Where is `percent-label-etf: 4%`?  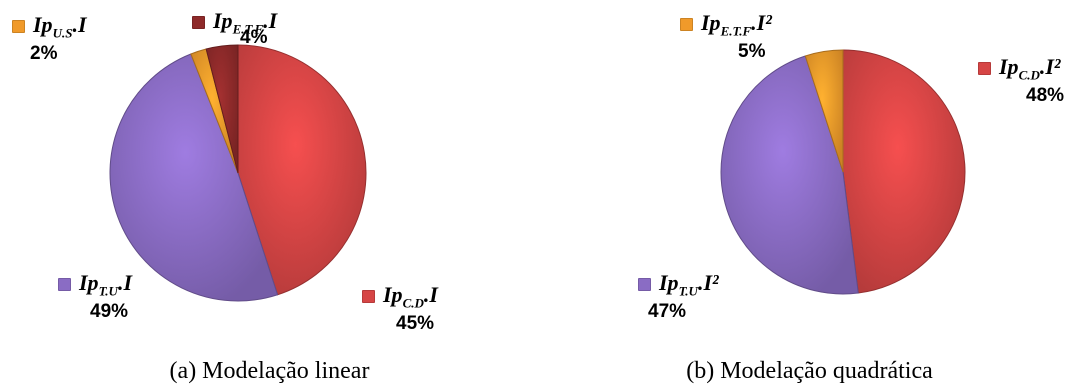
percent-label-etf: 4% is located at coordinates (254, 38).